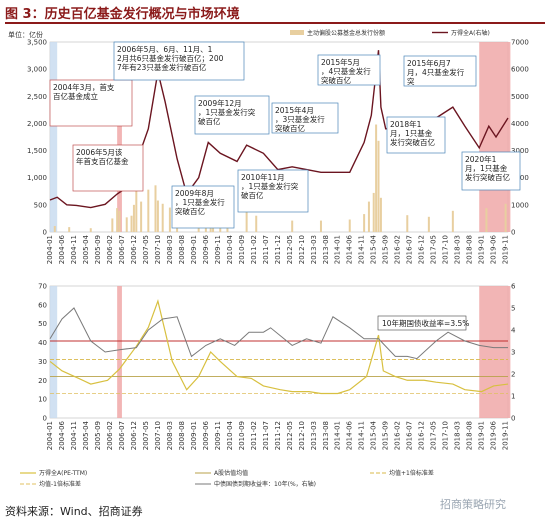  I want to click on annotation-text: 7年有23只基金发行破百亿, so click(162, 67).